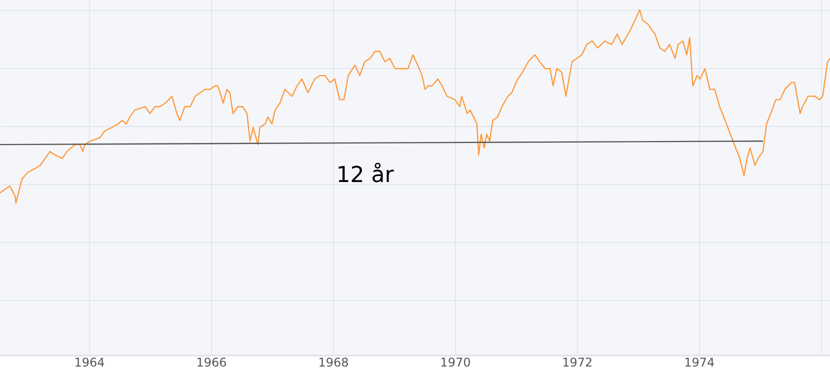  Describe the element at coordinates (577, 363) in the screenshot. I see `x-tick-label: 1972` at that location.